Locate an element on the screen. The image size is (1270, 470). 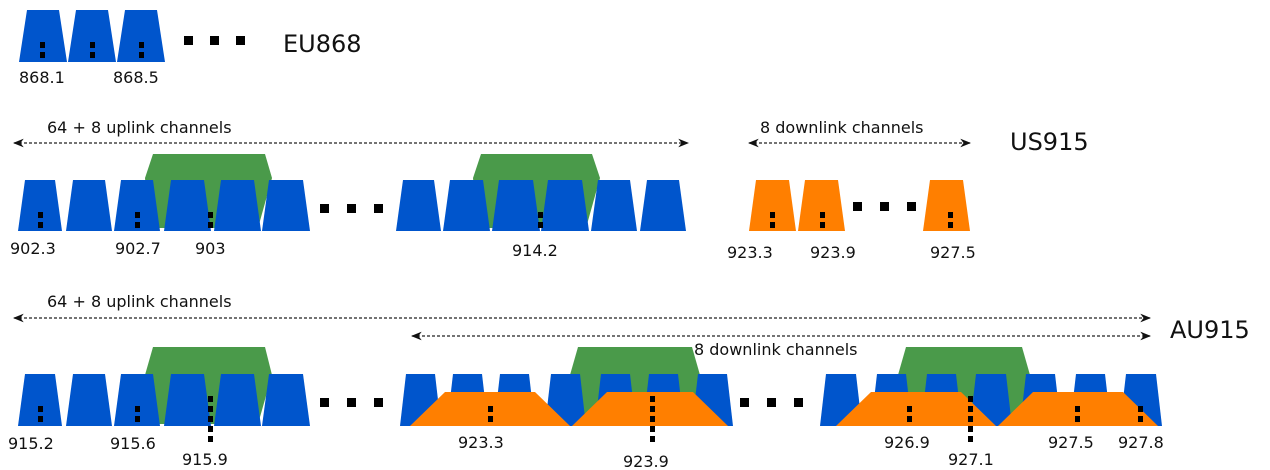
band-name-au915: AU915 is located at coordinates (1210, 330).